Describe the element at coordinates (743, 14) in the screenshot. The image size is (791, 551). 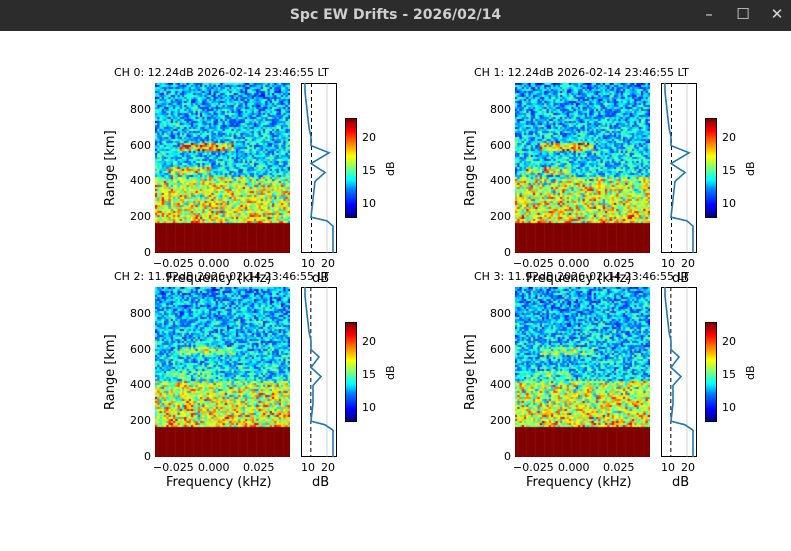
I see `maximize-button: ☐` at that location.